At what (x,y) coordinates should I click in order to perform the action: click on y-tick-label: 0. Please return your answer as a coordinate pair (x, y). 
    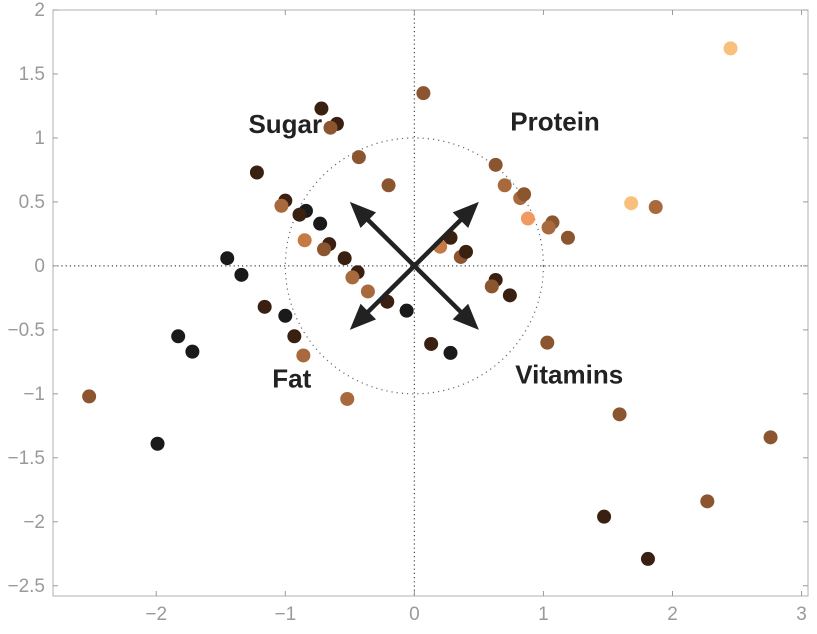
    Looking at the image, I should click on (39, 266).